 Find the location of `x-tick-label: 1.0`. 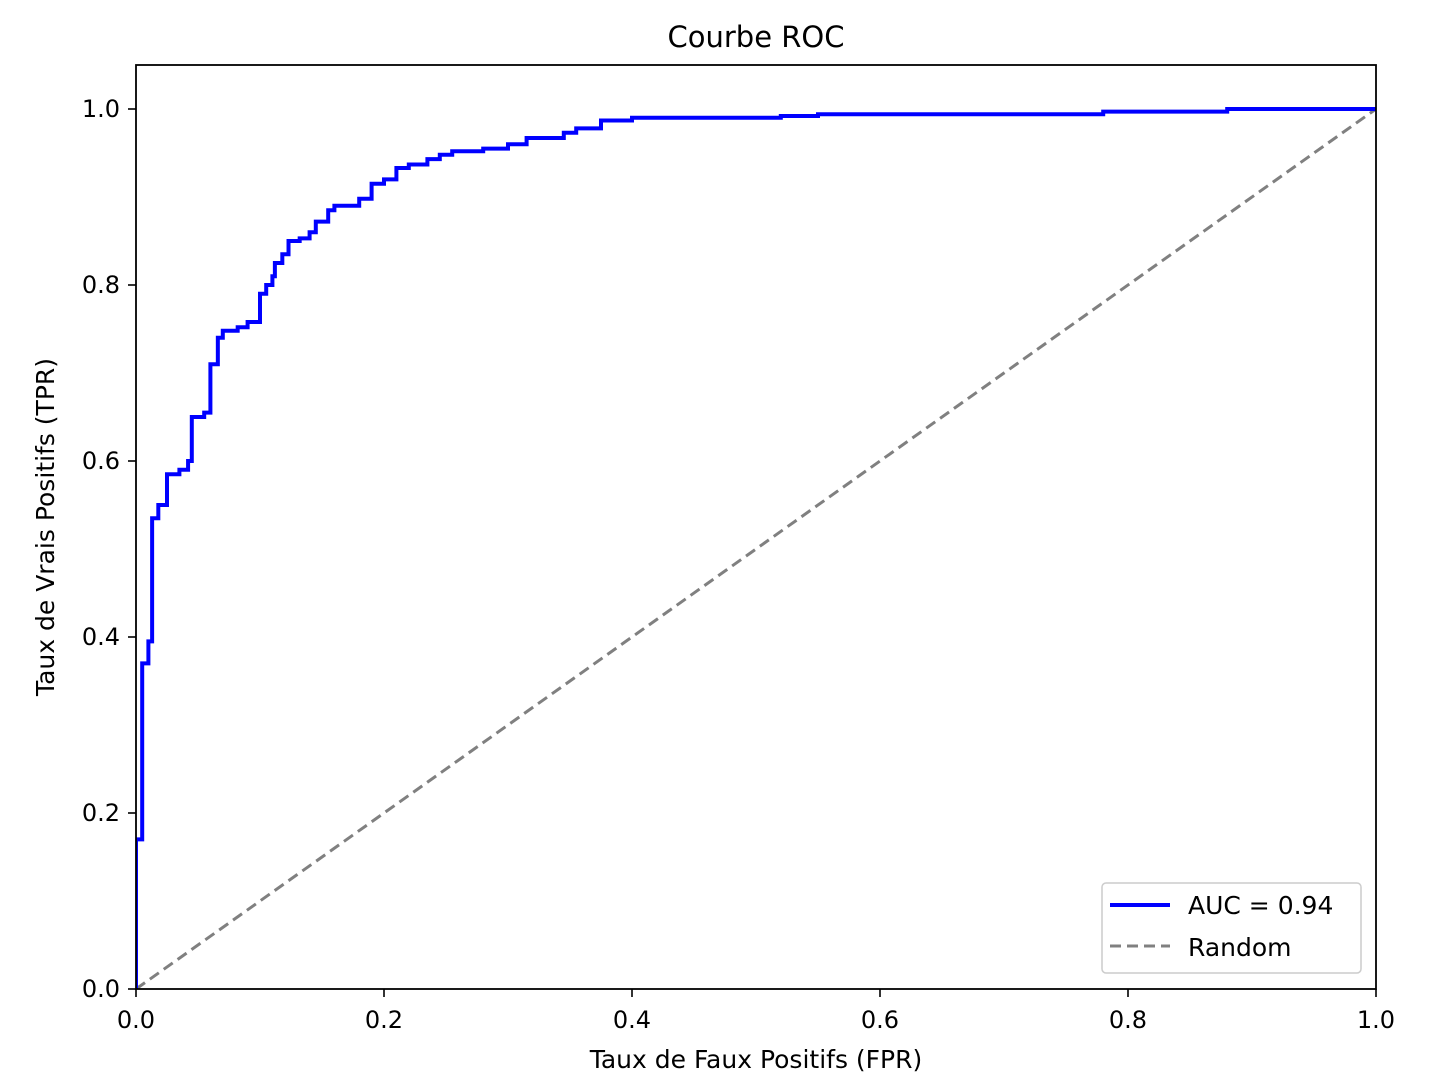

x-tick-label: 1.0 is located at coordinates (1376, 1020).